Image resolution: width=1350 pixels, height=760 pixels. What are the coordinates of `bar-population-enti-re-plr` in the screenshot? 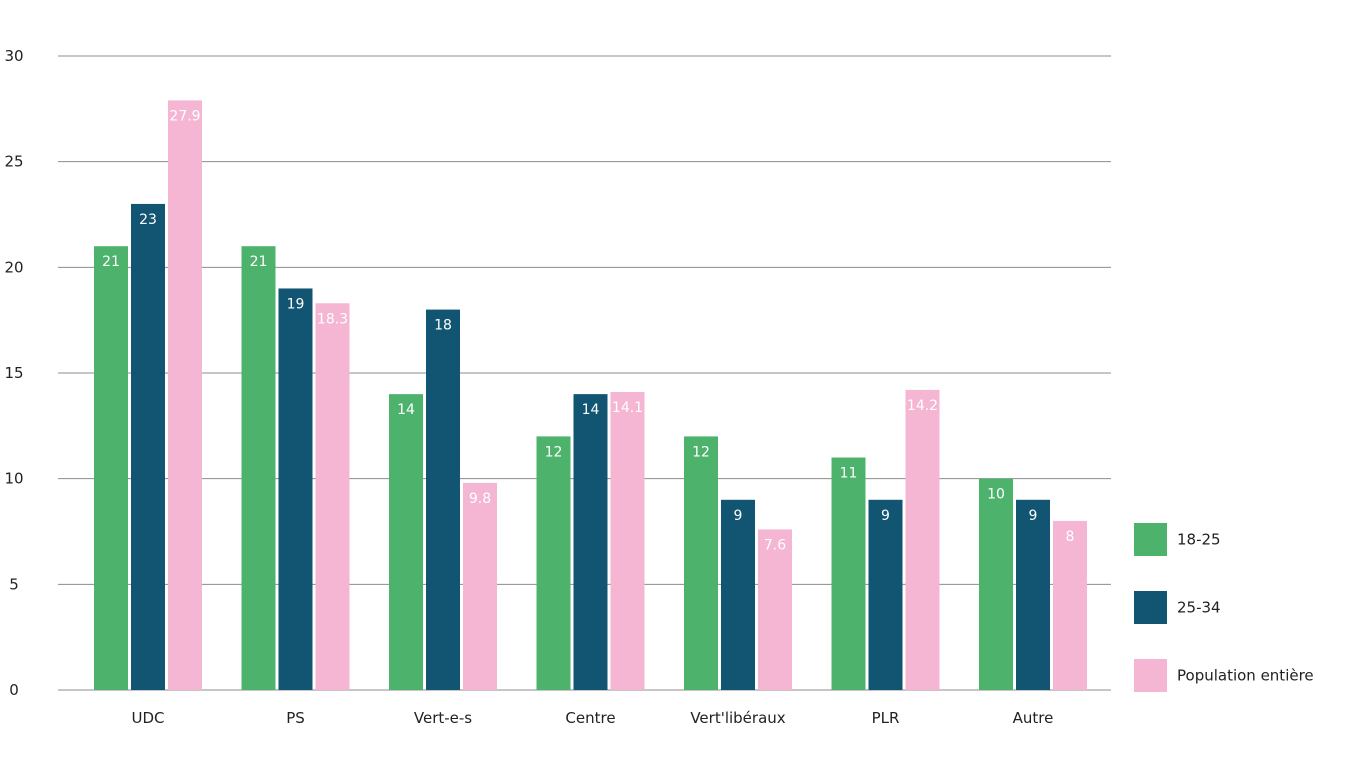 It's located at (922, 539).